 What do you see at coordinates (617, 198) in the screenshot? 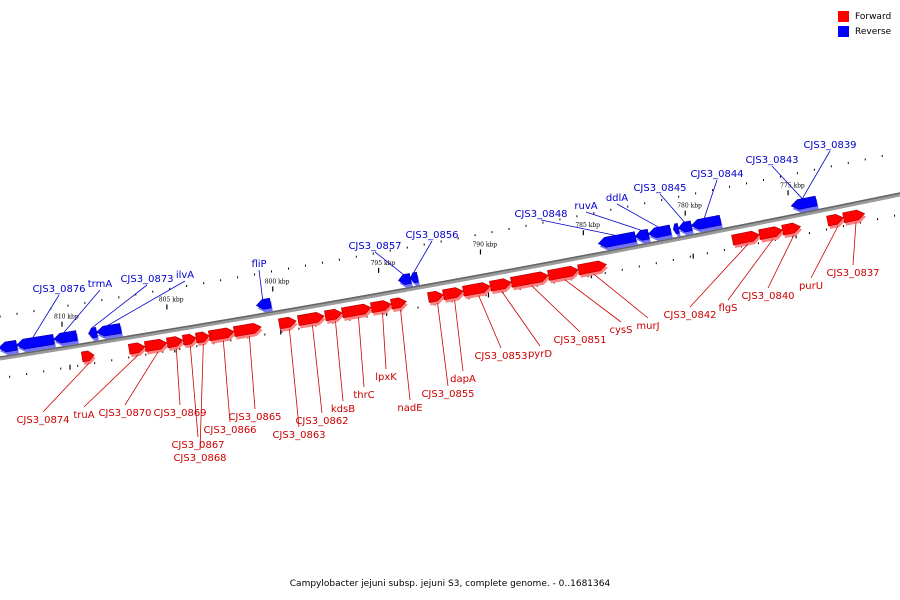
I see `reverse-gene-9-label: ddlA` at bounding box center [617, 198].